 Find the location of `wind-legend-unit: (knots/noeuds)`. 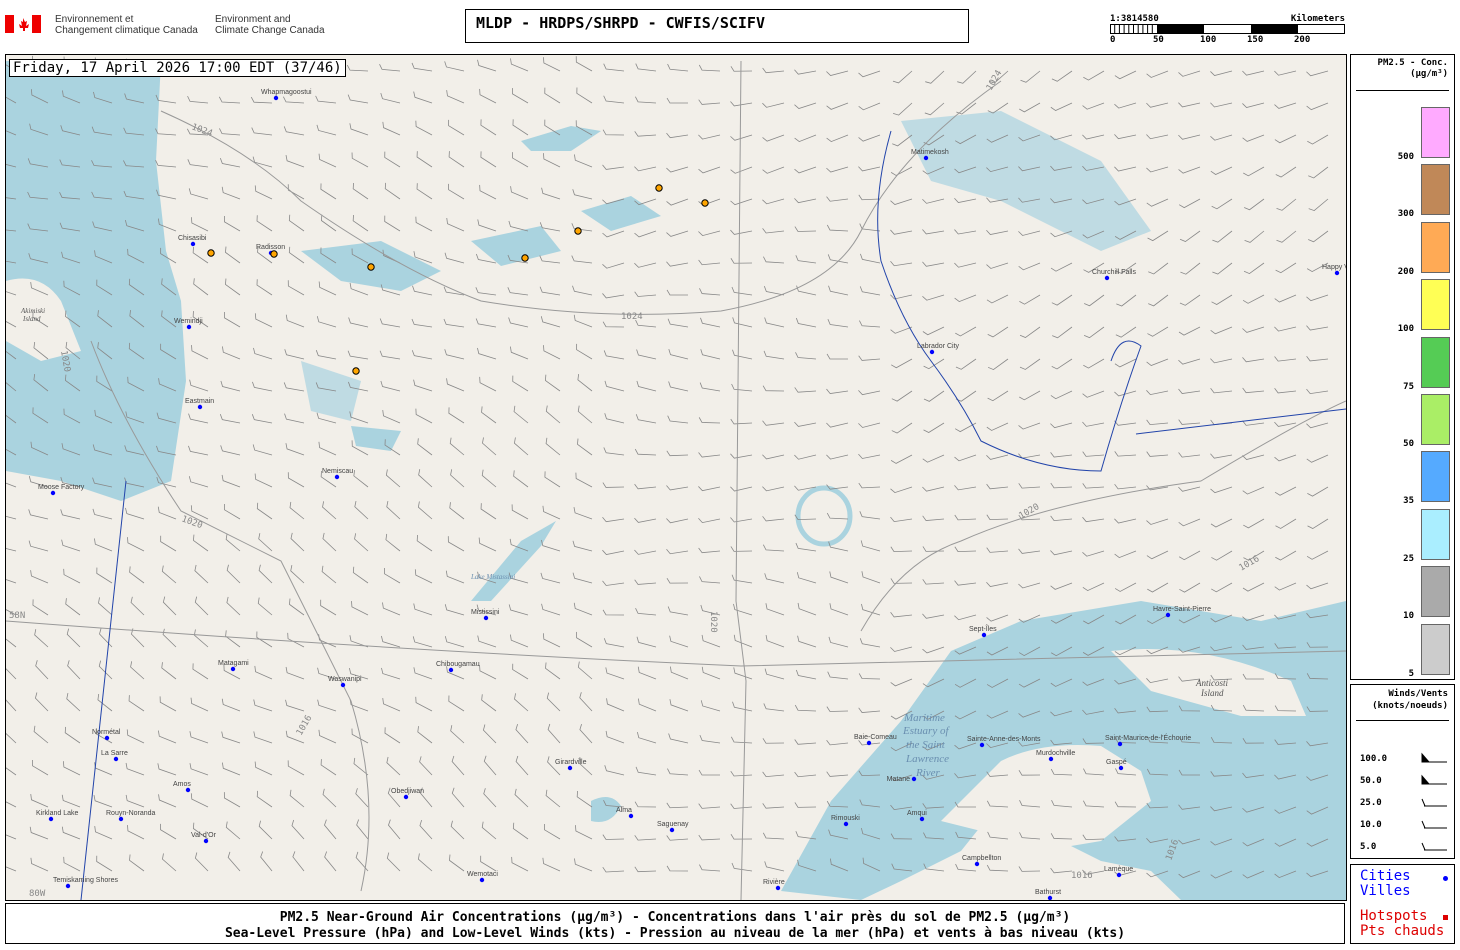

wind-legend-unit: (knots/noeuds) is located at coordinates (1410, 706).